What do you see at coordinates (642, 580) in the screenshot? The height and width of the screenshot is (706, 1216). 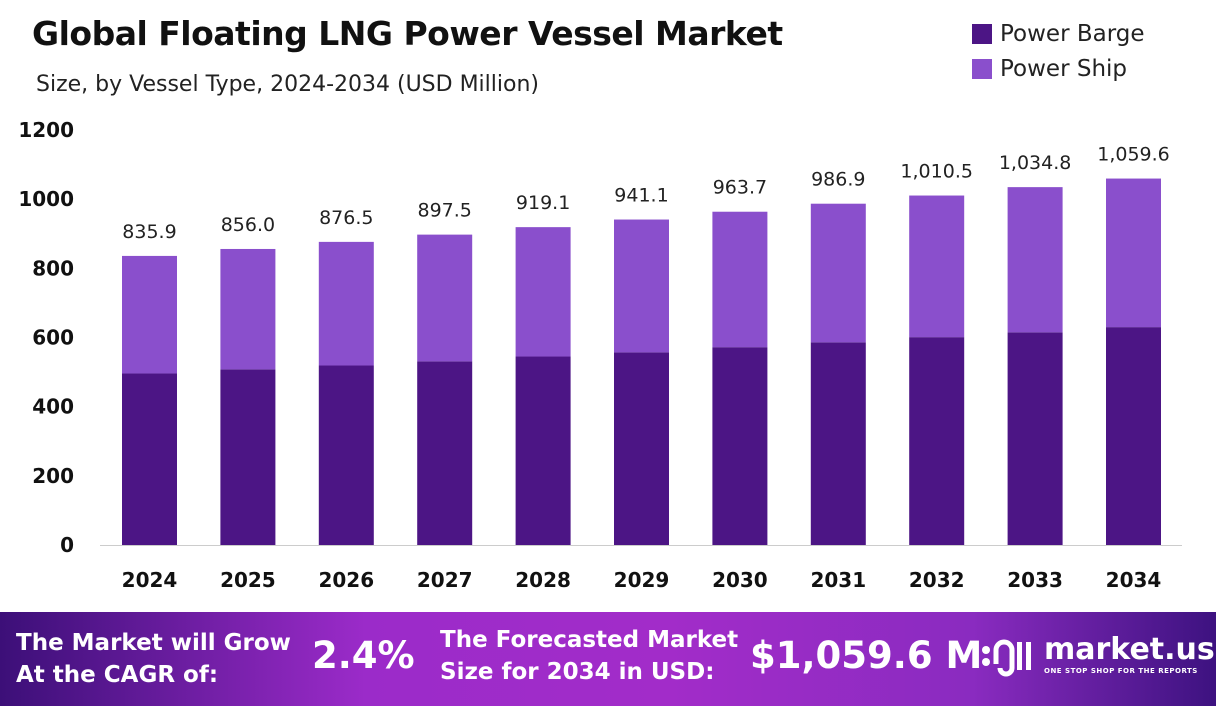 I see `x-tick-label: 2029` at bounding box center [642, 580].